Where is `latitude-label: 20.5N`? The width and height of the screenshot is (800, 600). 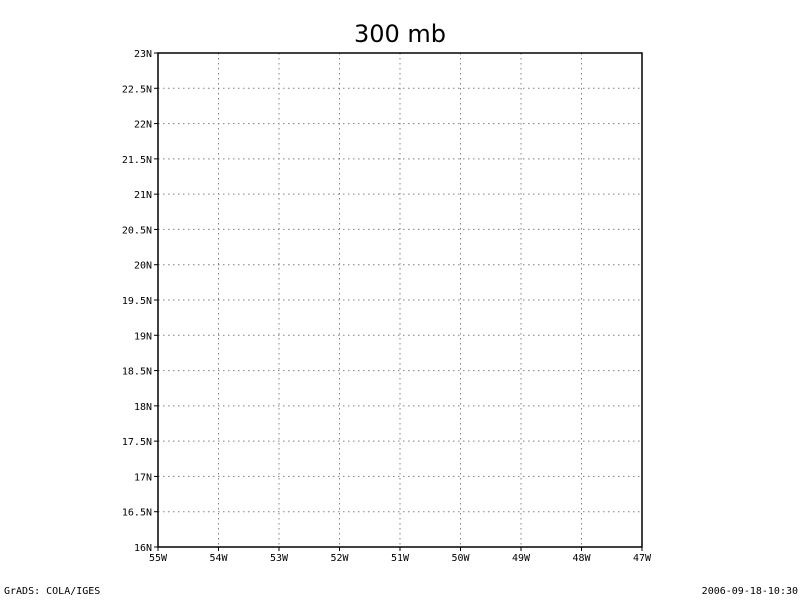
latitude-label: 20.5N is located at coordinates (137, 230).